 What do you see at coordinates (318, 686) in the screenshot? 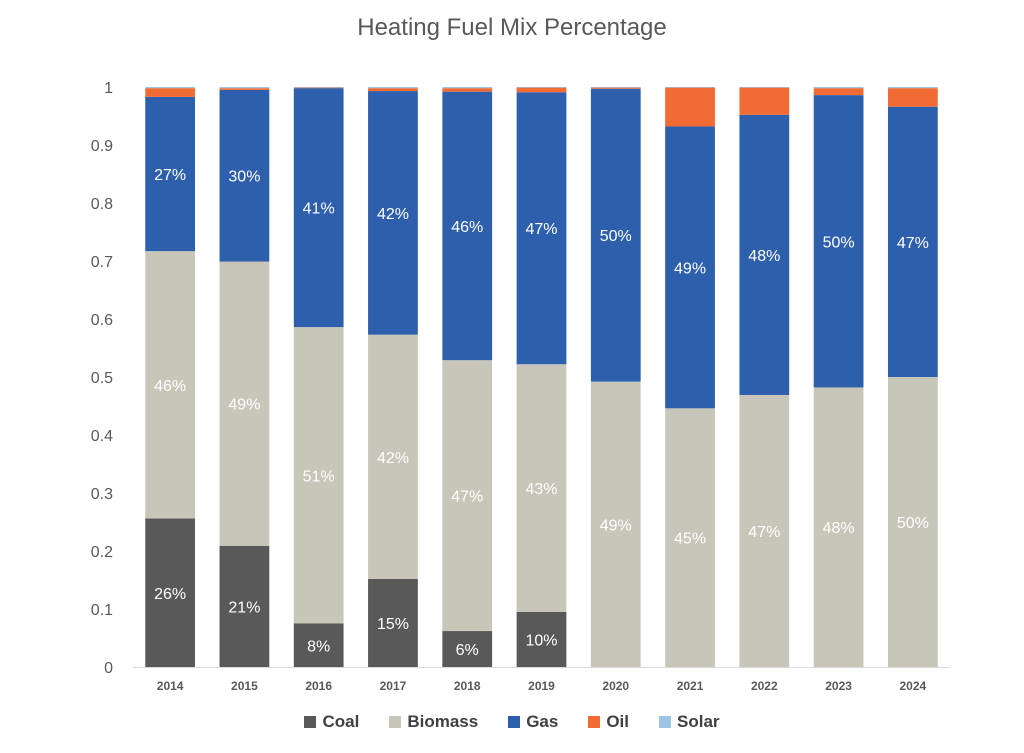
I see `x-tick-label: 2016` at bounding box center [318, 686].